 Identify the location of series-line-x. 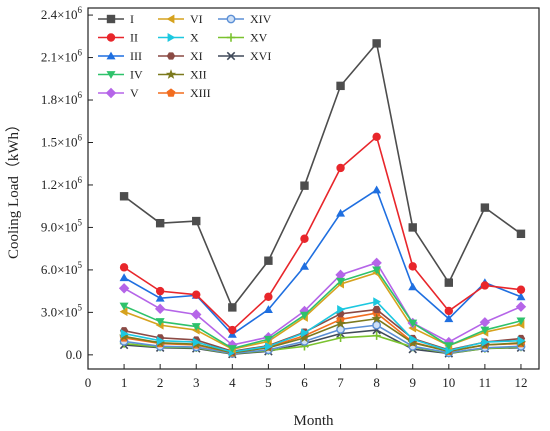
(322, 326).